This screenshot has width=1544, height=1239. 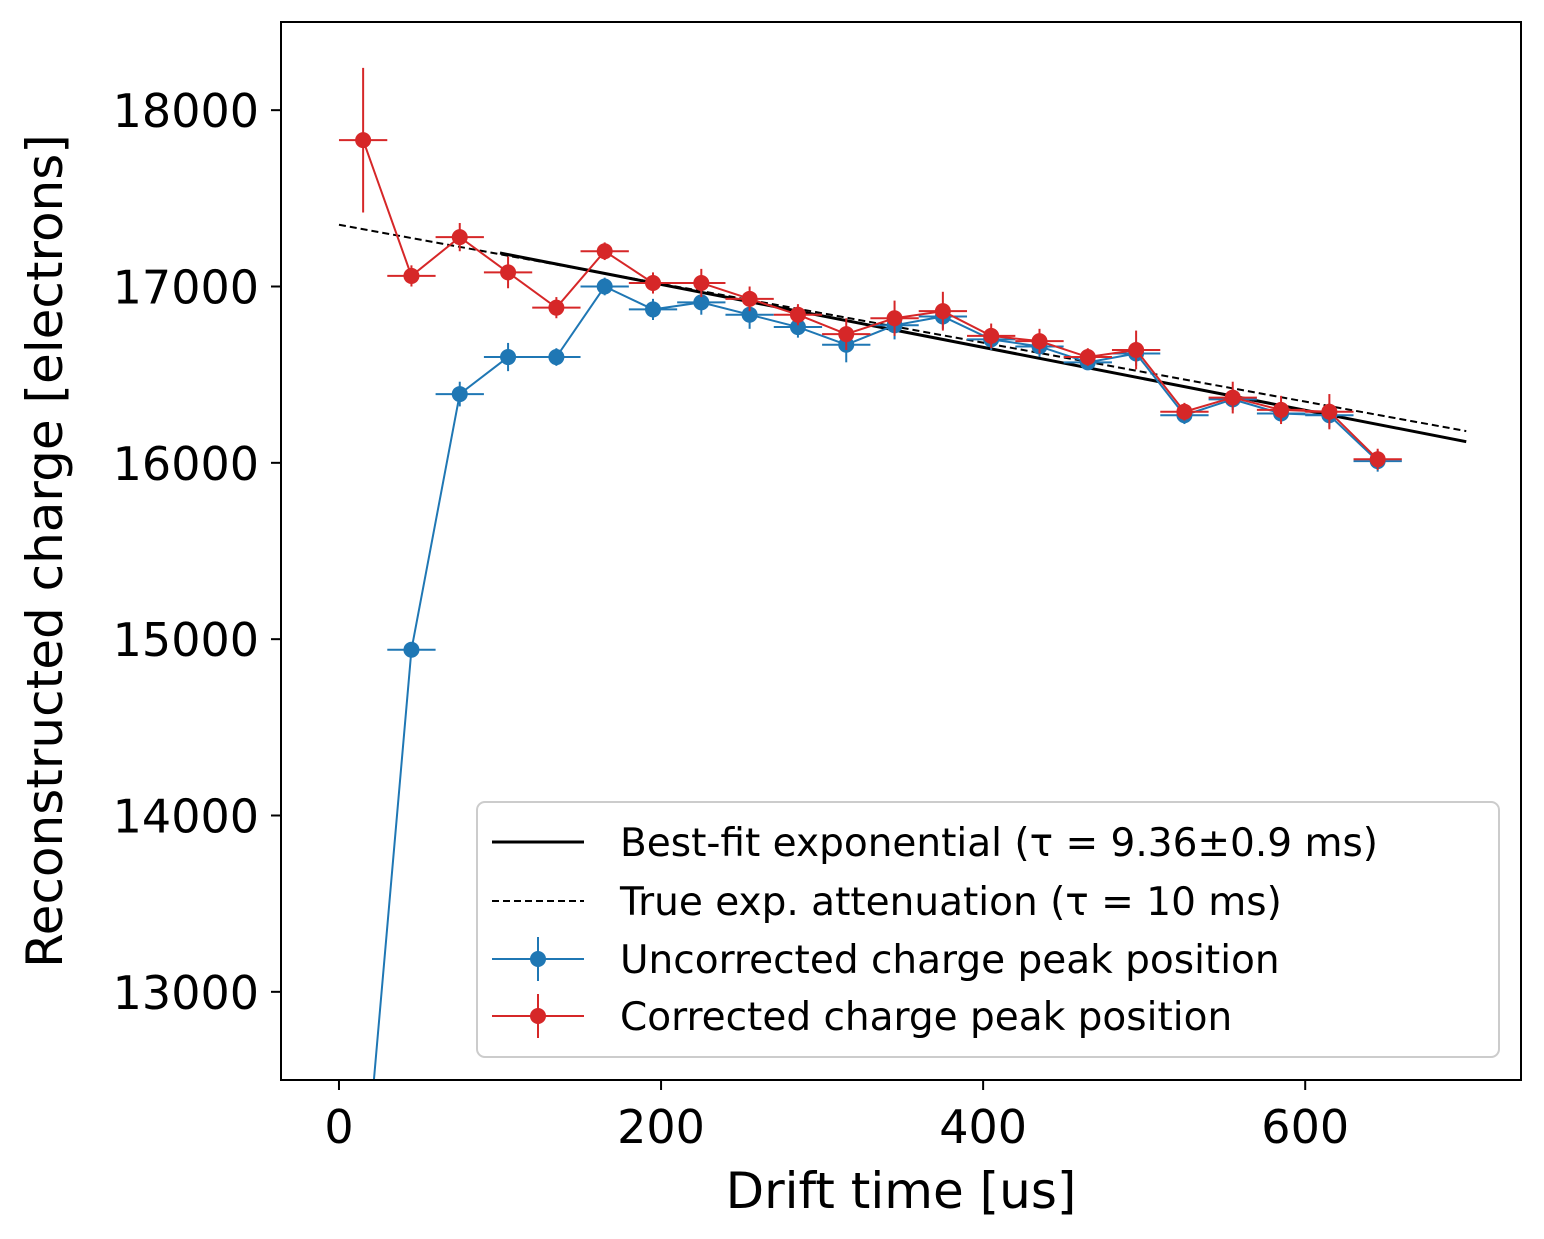 I want to click on y-tick-label: 14000, so click(x=186, y=817).